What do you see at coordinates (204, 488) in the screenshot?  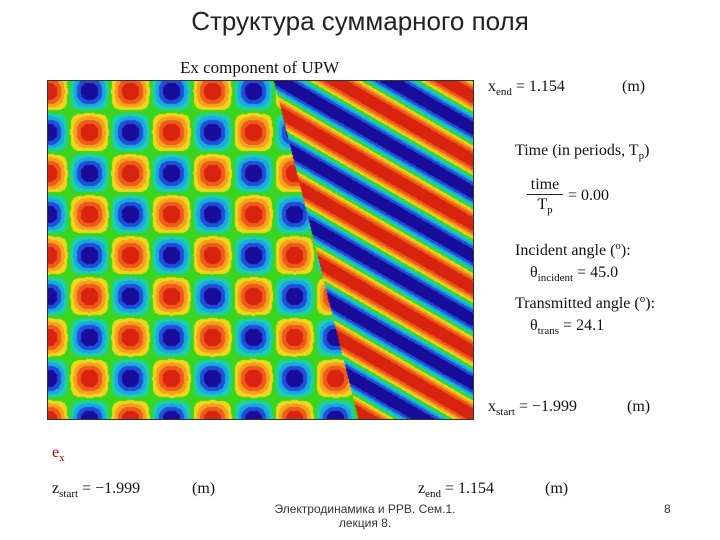 I see `zstart-unit: (m)` at bounding box center [204, 488].